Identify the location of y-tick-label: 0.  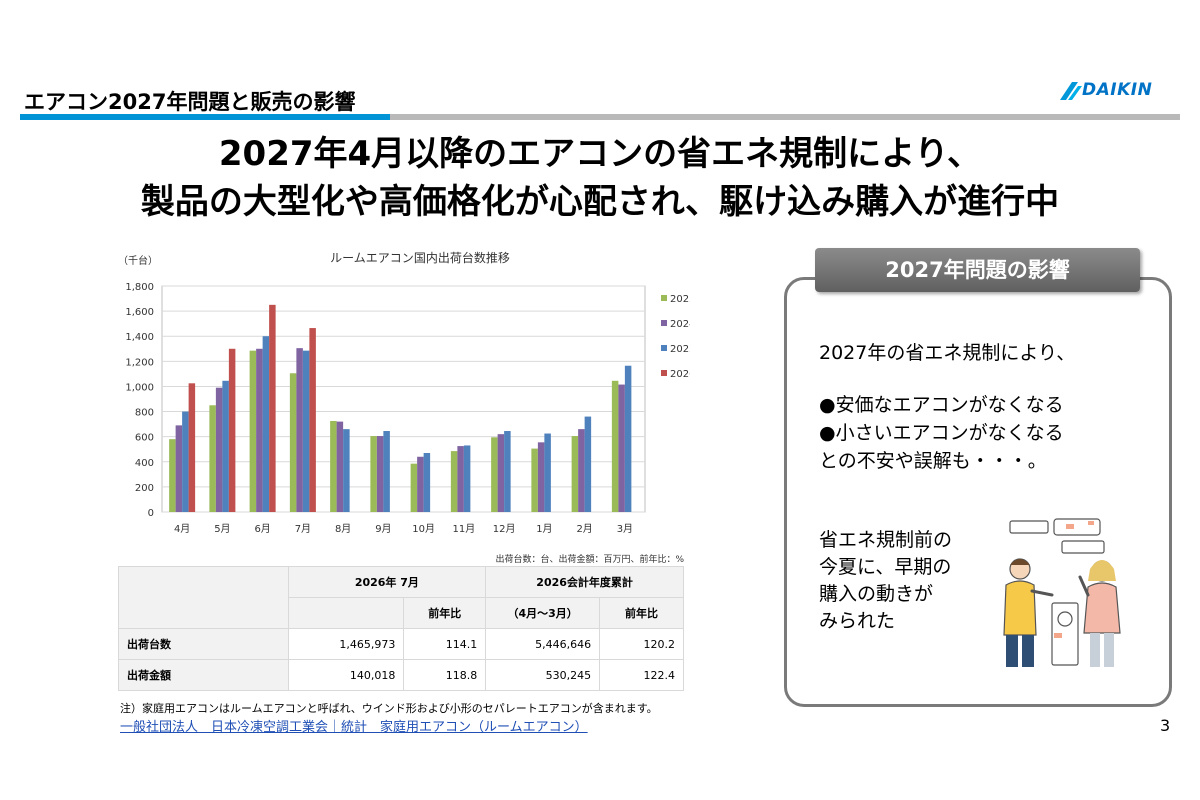
(151, 513).